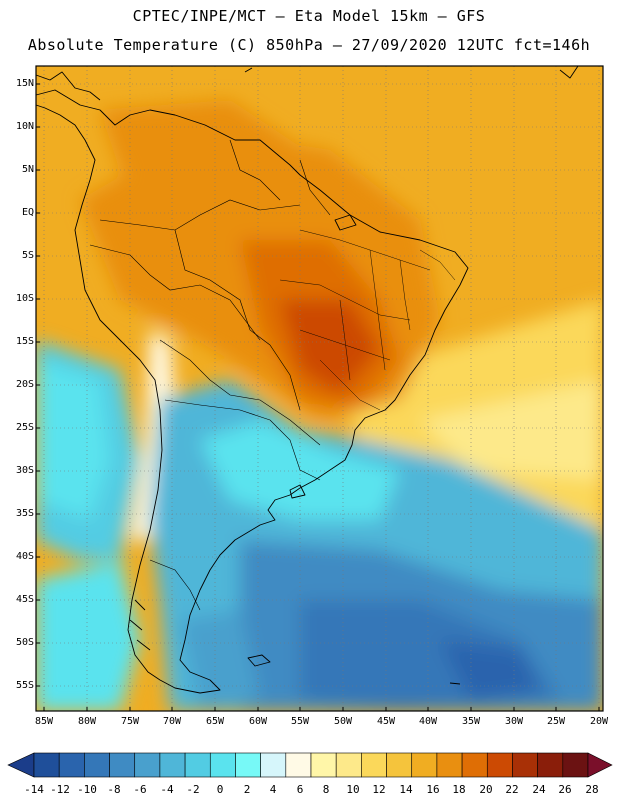  Describe the element at coordinates (428, 721) in the screenshot. I see `lon-label: 40W` at that location.